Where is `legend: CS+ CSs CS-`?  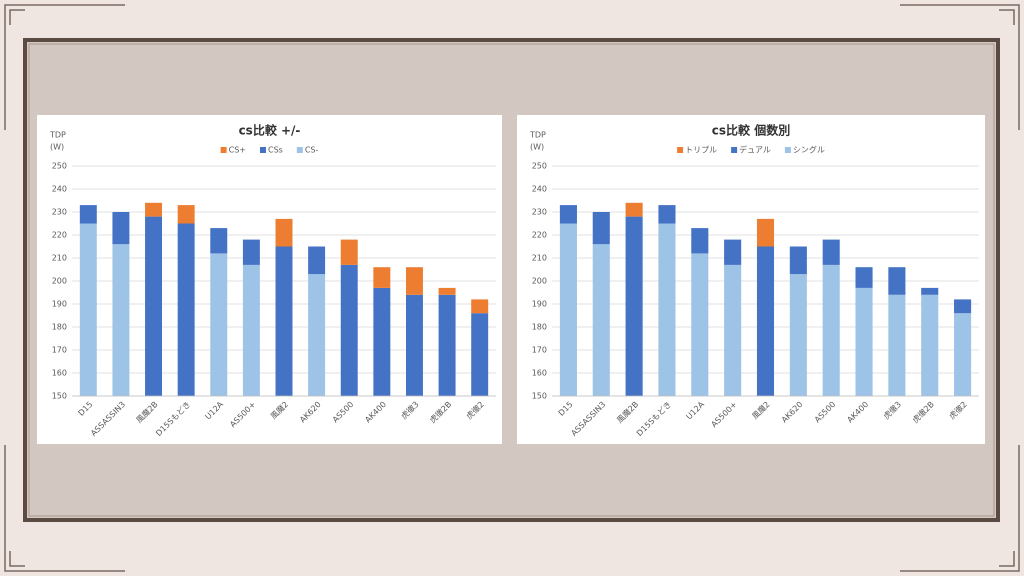
legend: CS+ CSs CS- is located at coordinates (269, 150).